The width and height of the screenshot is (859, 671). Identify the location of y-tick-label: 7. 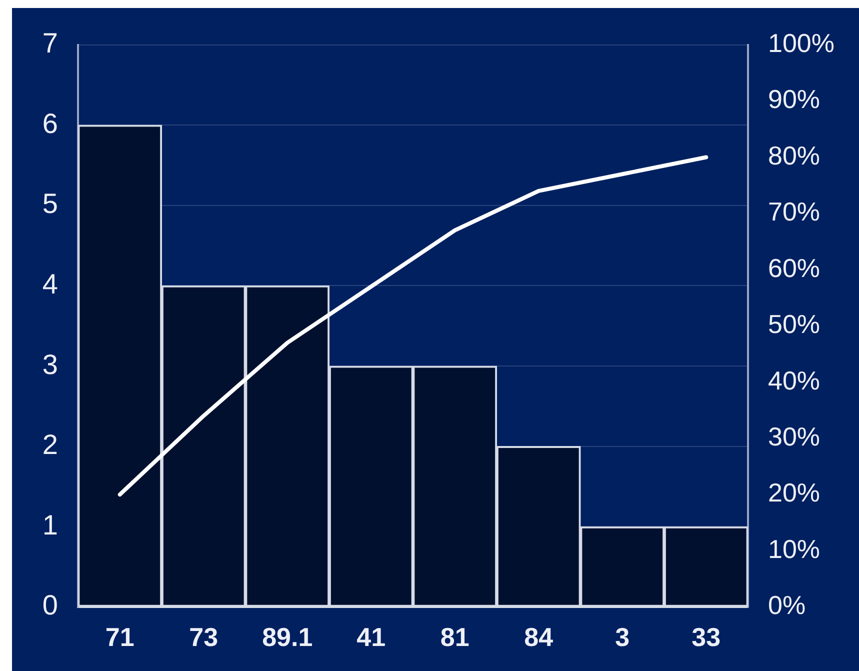
(50, 43).